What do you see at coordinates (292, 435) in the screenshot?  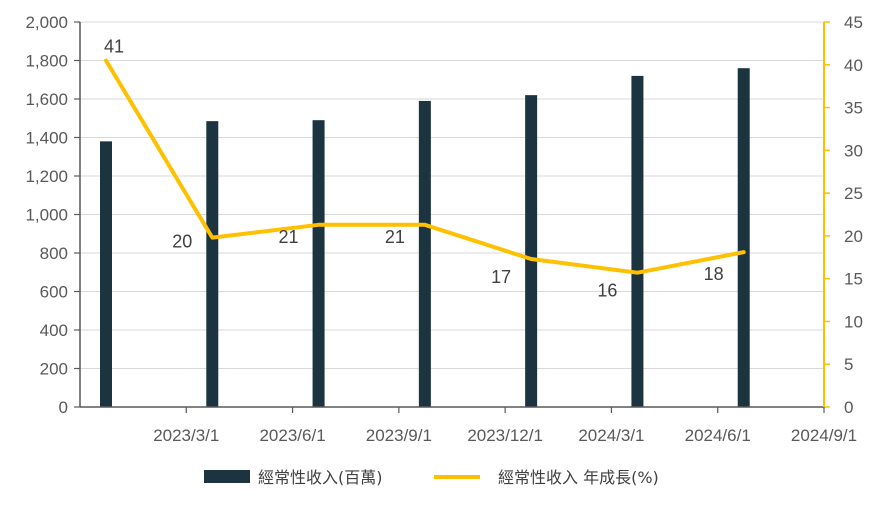 I see `x-axis-tick-label: 2023/6/1` at bounding box center [292, 435].